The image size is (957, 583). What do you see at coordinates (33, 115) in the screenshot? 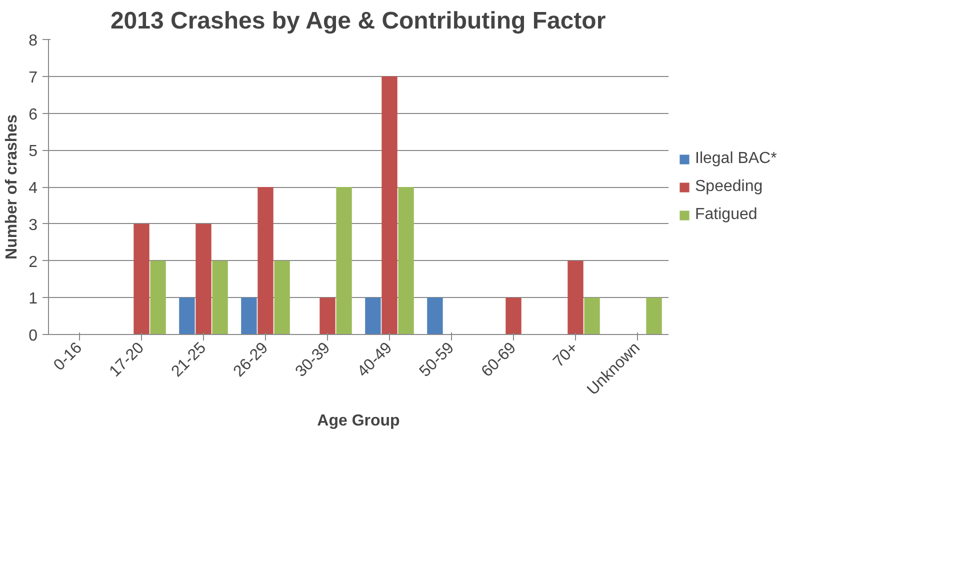
I see `y-tick-label: 6` at bounding box center [33, 115].